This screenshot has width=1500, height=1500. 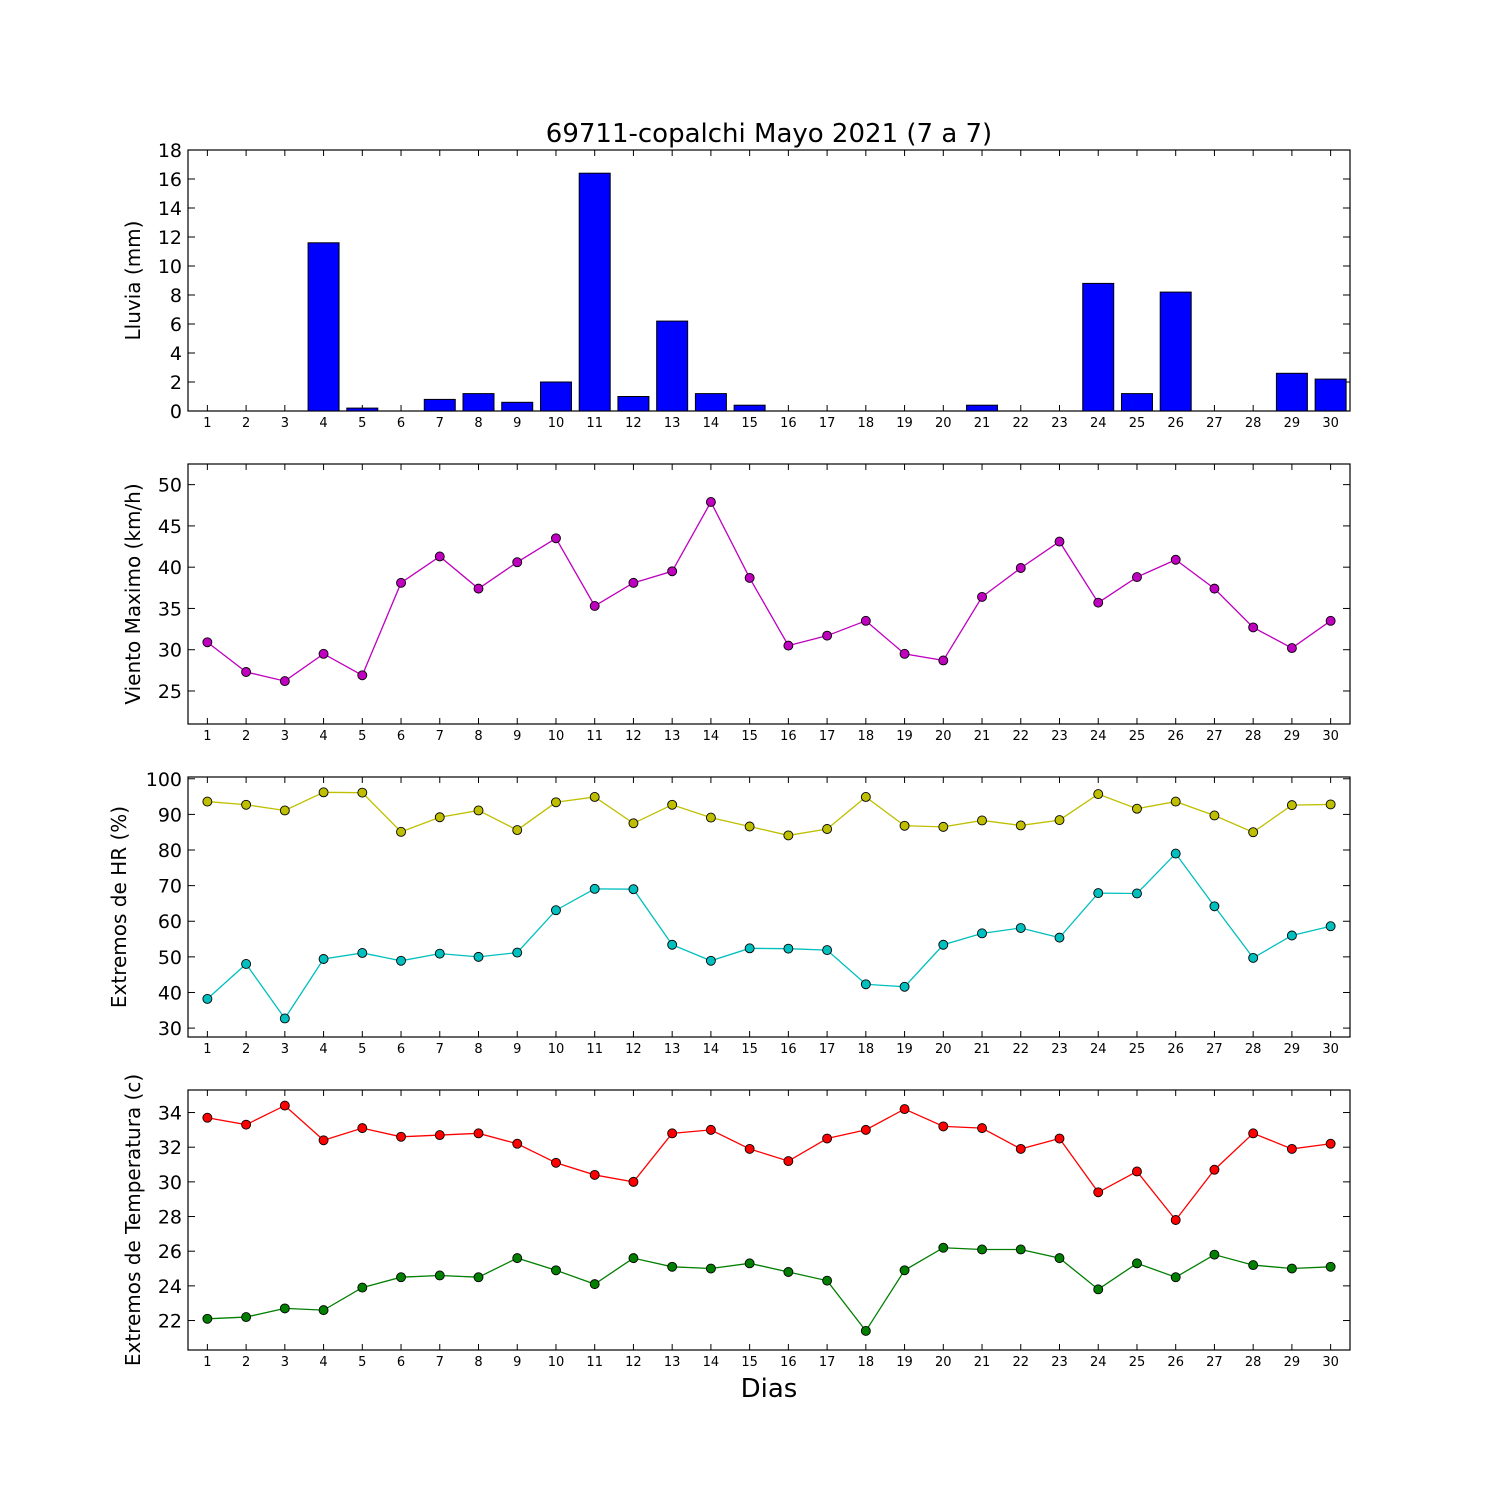 What do you see at coordinates (788, 423) in the screenshot?
I see `x-tick-label: 16` at bounding box center [788, 423].